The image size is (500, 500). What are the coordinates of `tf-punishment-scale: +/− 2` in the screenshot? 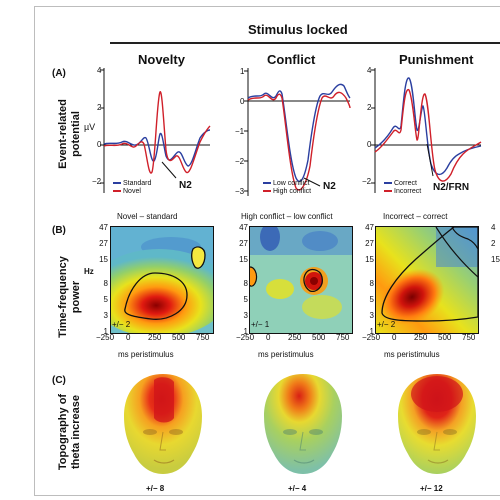 It's located at (386, 324).